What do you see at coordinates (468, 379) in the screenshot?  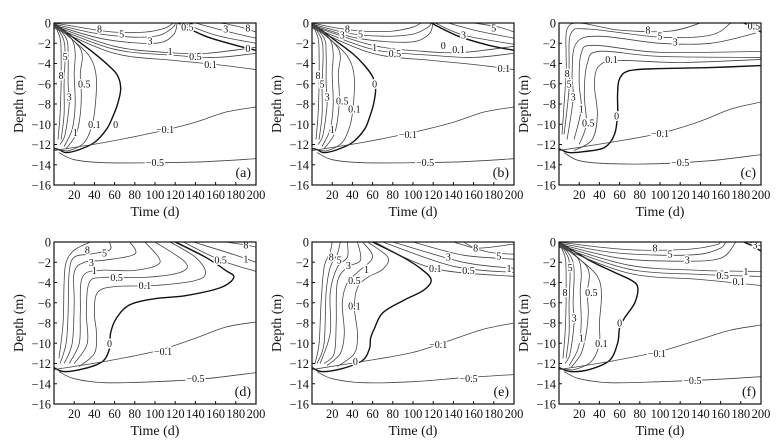 I see `contour-label: −0.5` at bounding box center [468, 379].